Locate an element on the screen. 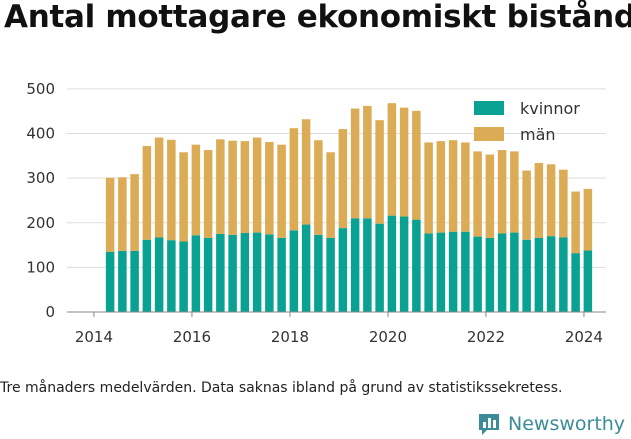 This screenshot has width=631, height=439. y-tick-label: 0 is located at coordinates (50, 312).